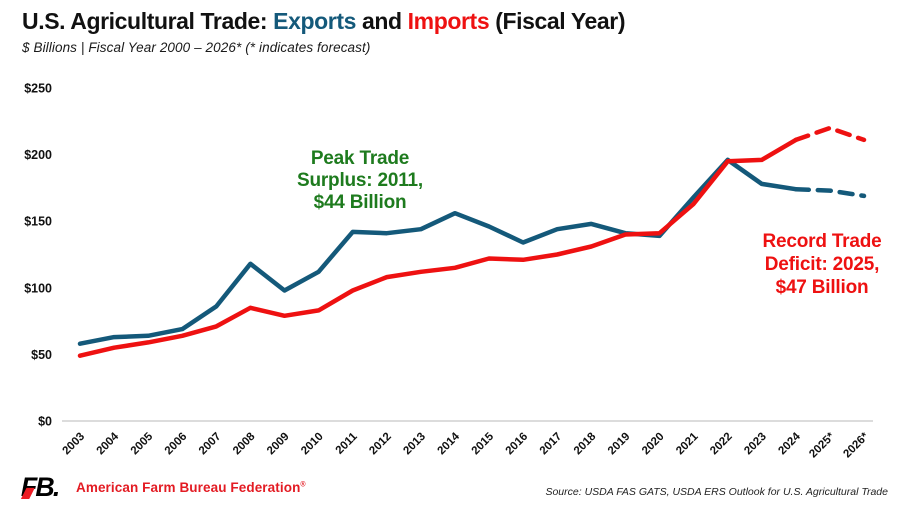  Describe the element at coordinates (551, 444) in the screenshot. I see `x-axis-label: 2017` at that location.